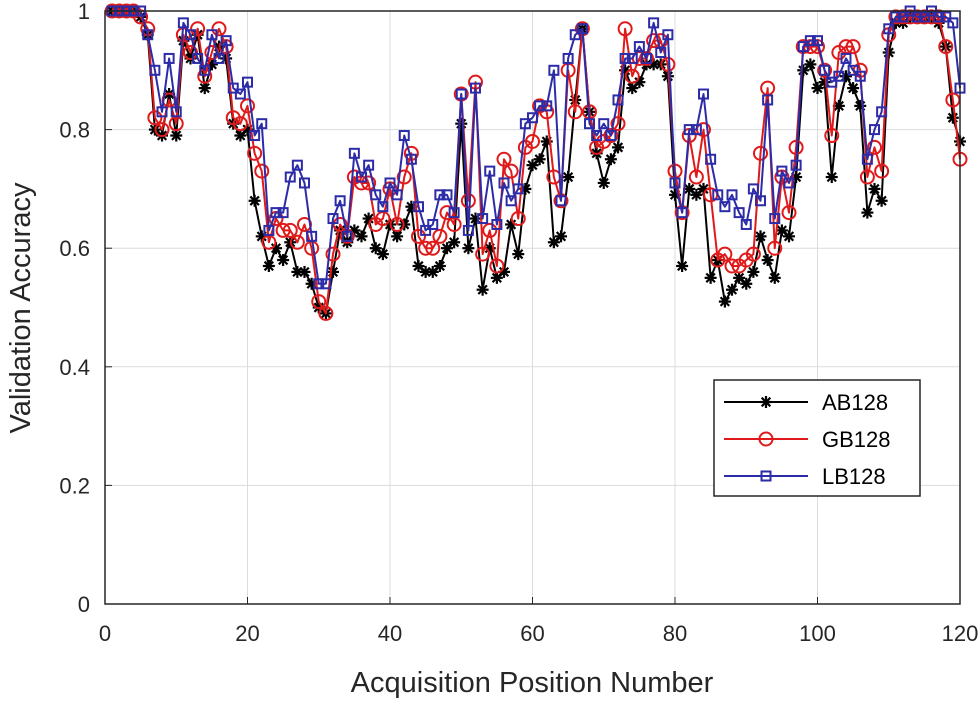  What do you see at coordinates (806, 402) in the screenshot?
I see `legend-item-ab128: AB128` at bounding box center [806, 402].